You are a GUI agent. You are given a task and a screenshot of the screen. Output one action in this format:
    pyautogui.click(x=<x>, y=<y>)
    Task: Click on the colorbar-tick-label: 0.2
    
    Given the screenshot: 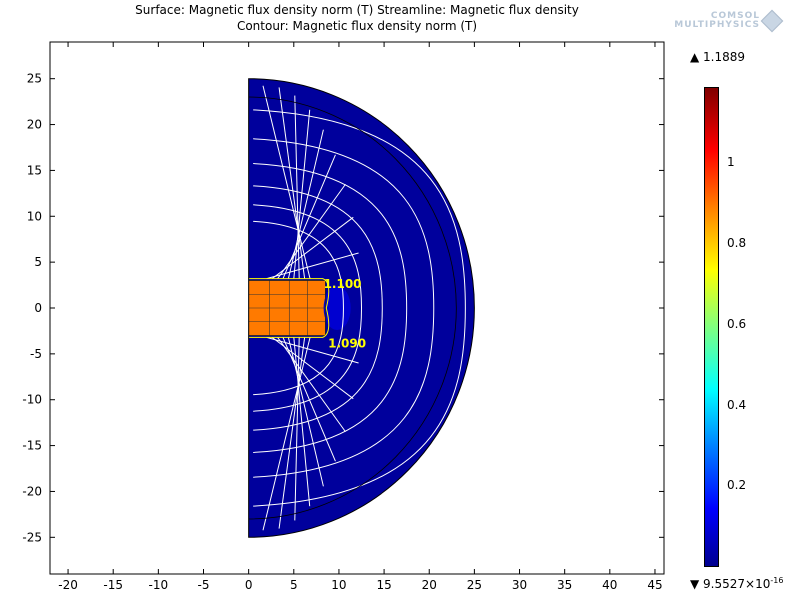 What is the action you would take?
    pyautogui.click(x=737, y=485)
    